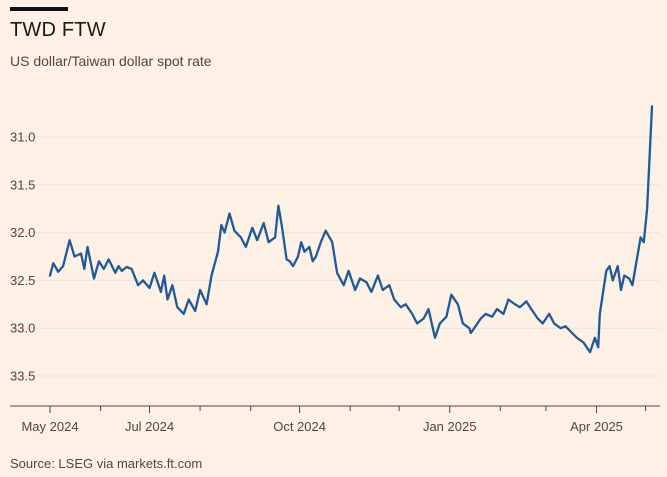  What do you see at coordinates (22, 184) in the screenshot?
I see `y-tick-label: 31.5` at bounding box center [22, 184].